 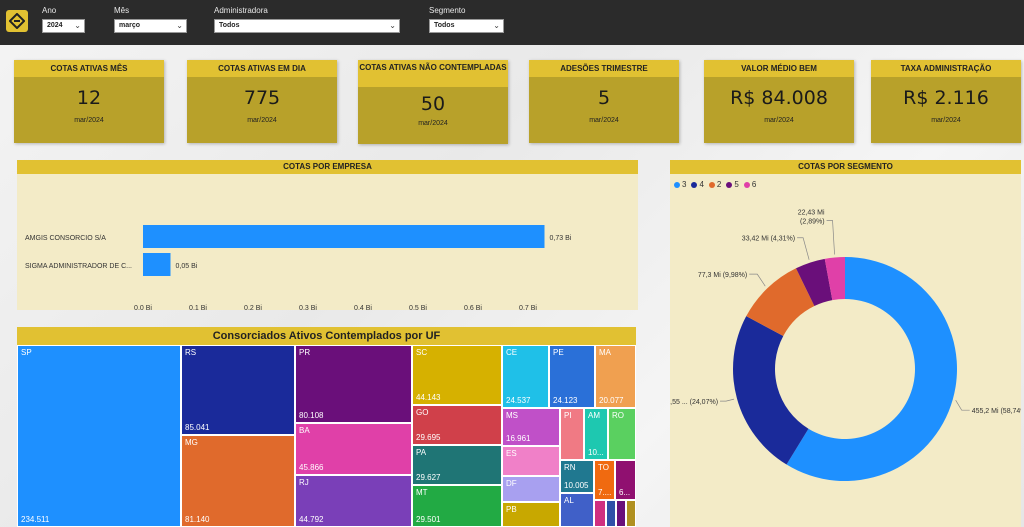 What do you see at coordinates (238, 390) in the screenshot?
I see `treemap-cell: RS 85.041` at bounding box center [238, 390].